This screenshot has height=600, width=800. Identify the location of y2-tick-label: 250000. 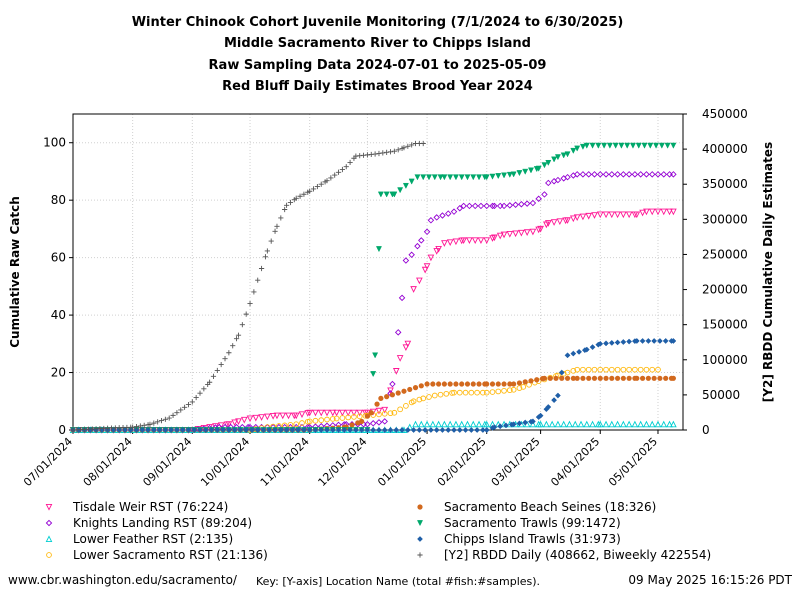
(725, 254).